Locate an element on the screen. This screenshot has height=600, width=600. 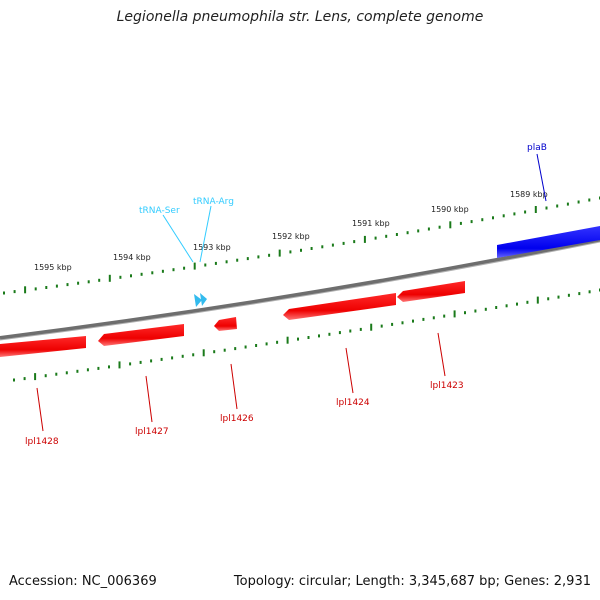
gene-lpl1426: lpl1426 is located at coordinates (234, 370).